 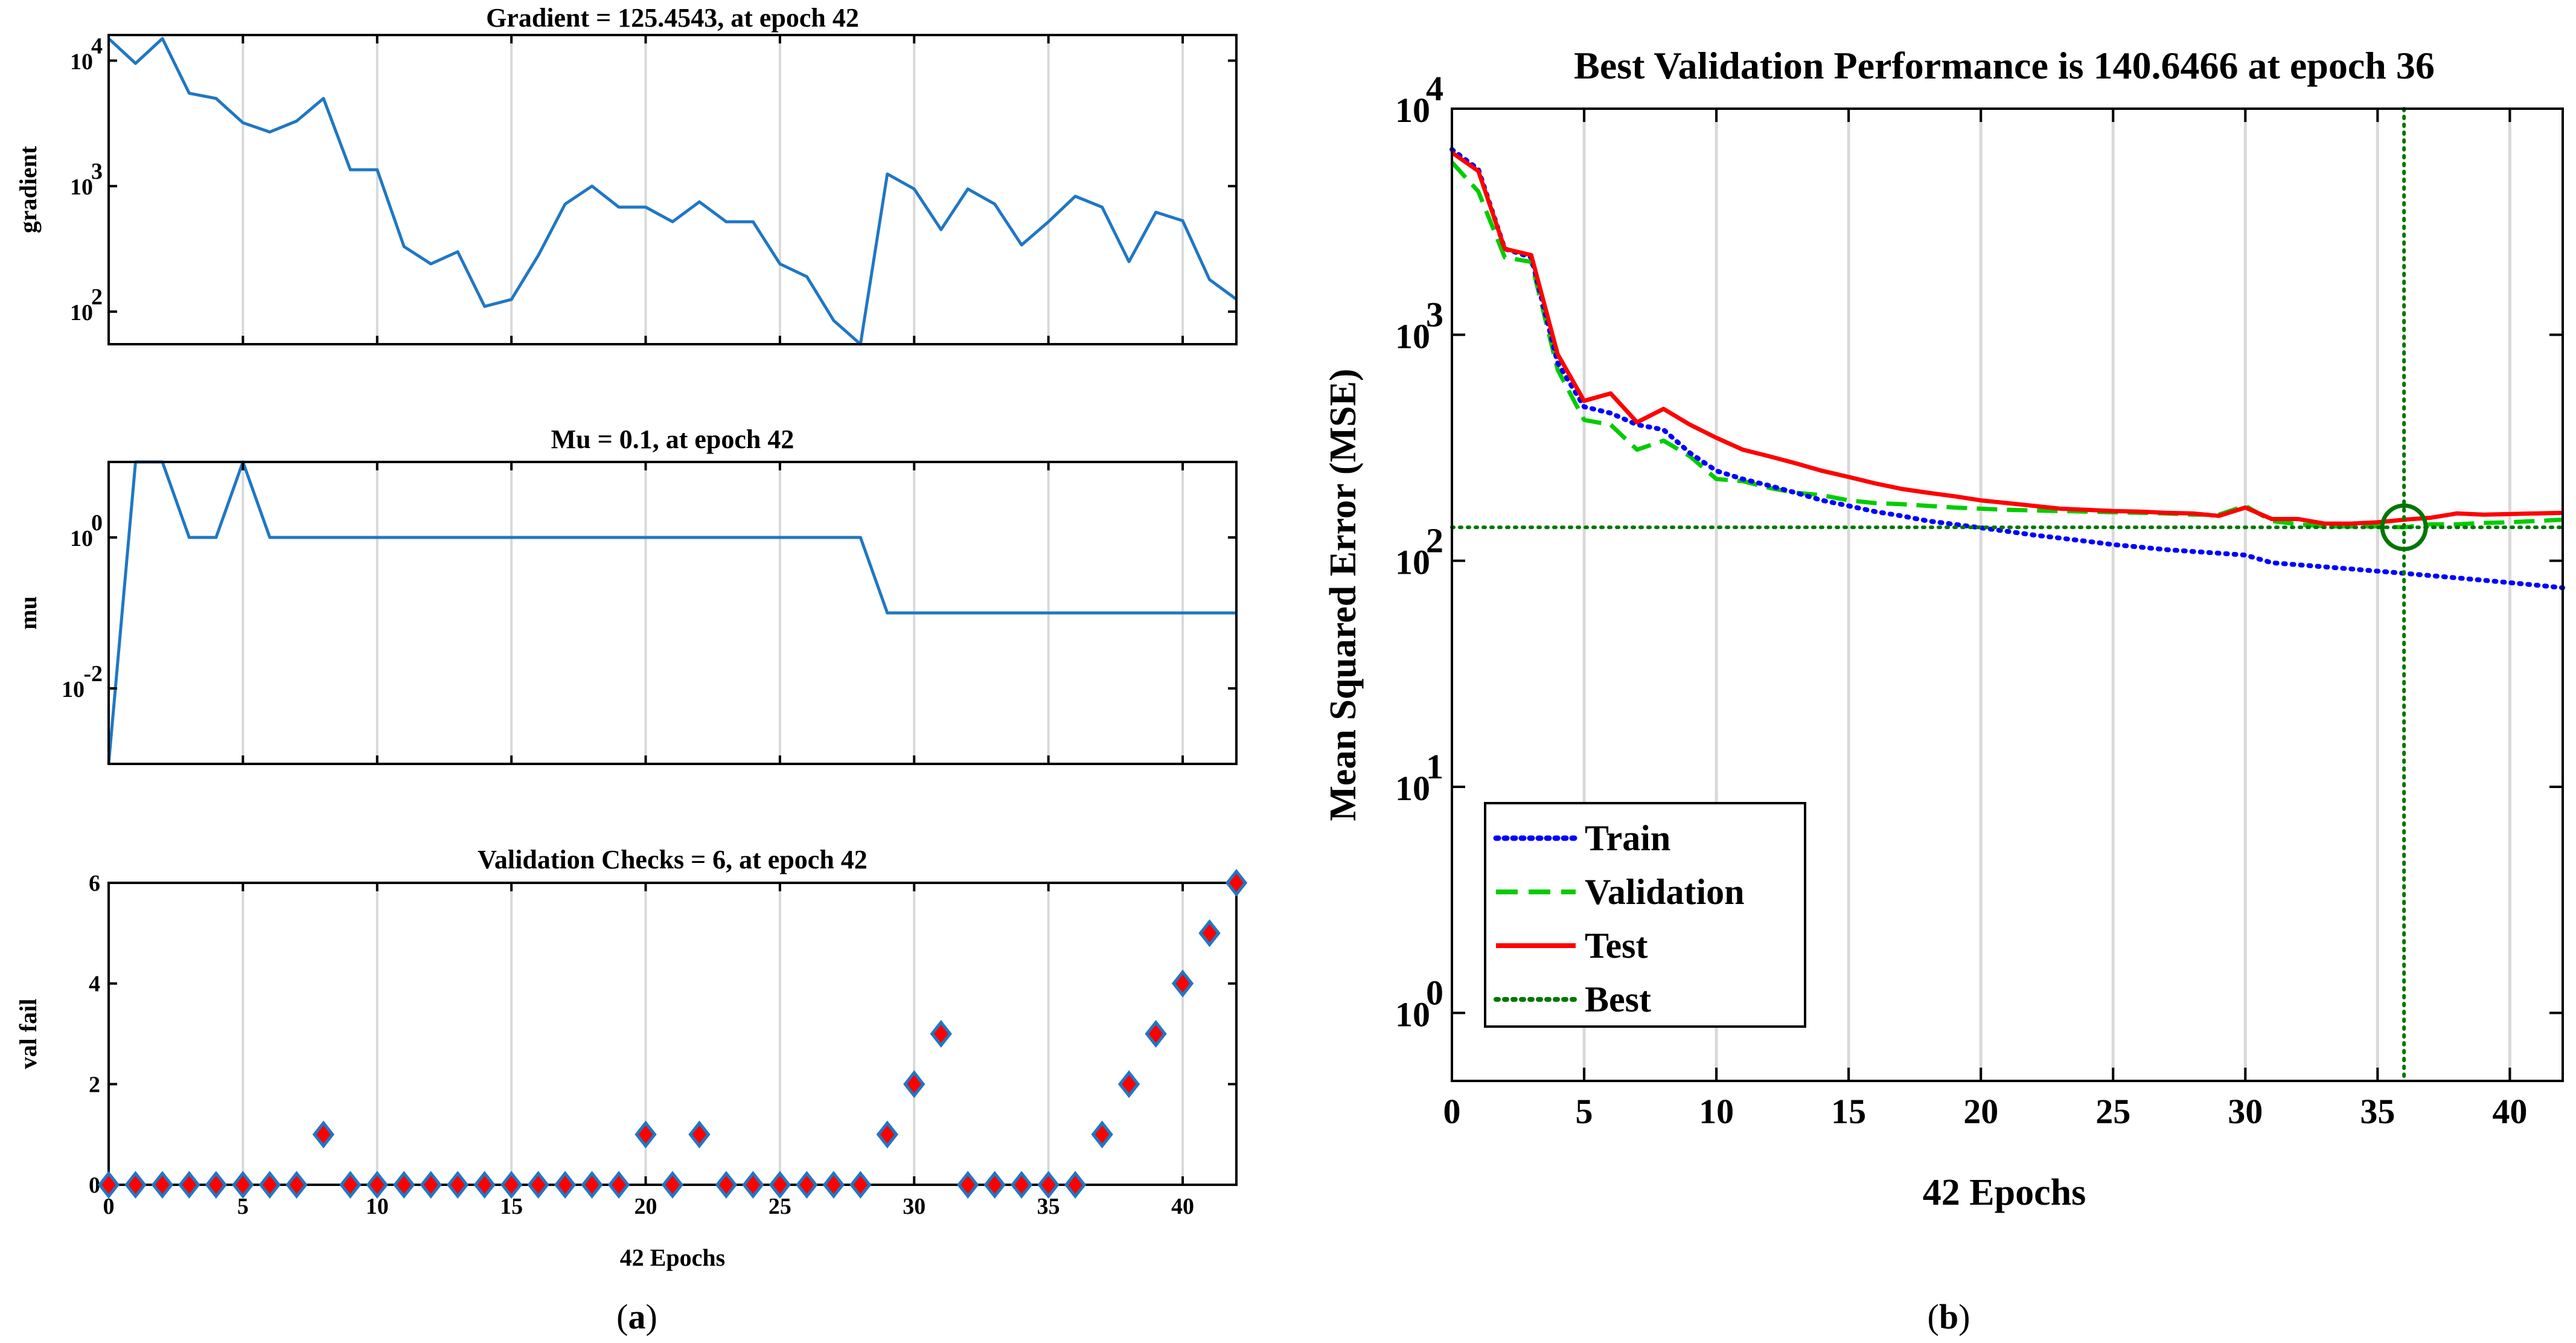 What do you see at coordinates (28, 613) in the screenshot?
I see `mu-ylabel: mu` at bounding box center [28, 613].